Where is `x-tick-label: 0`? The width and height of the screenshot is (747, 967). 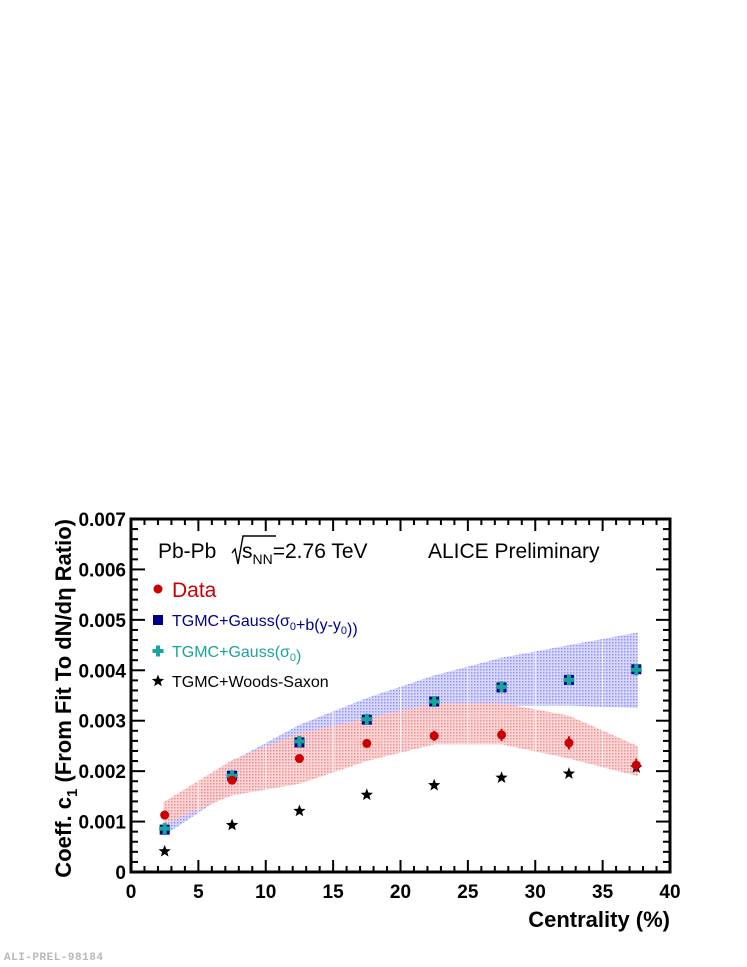 x-tick-label: 0 is located at coordinates (131, 892).